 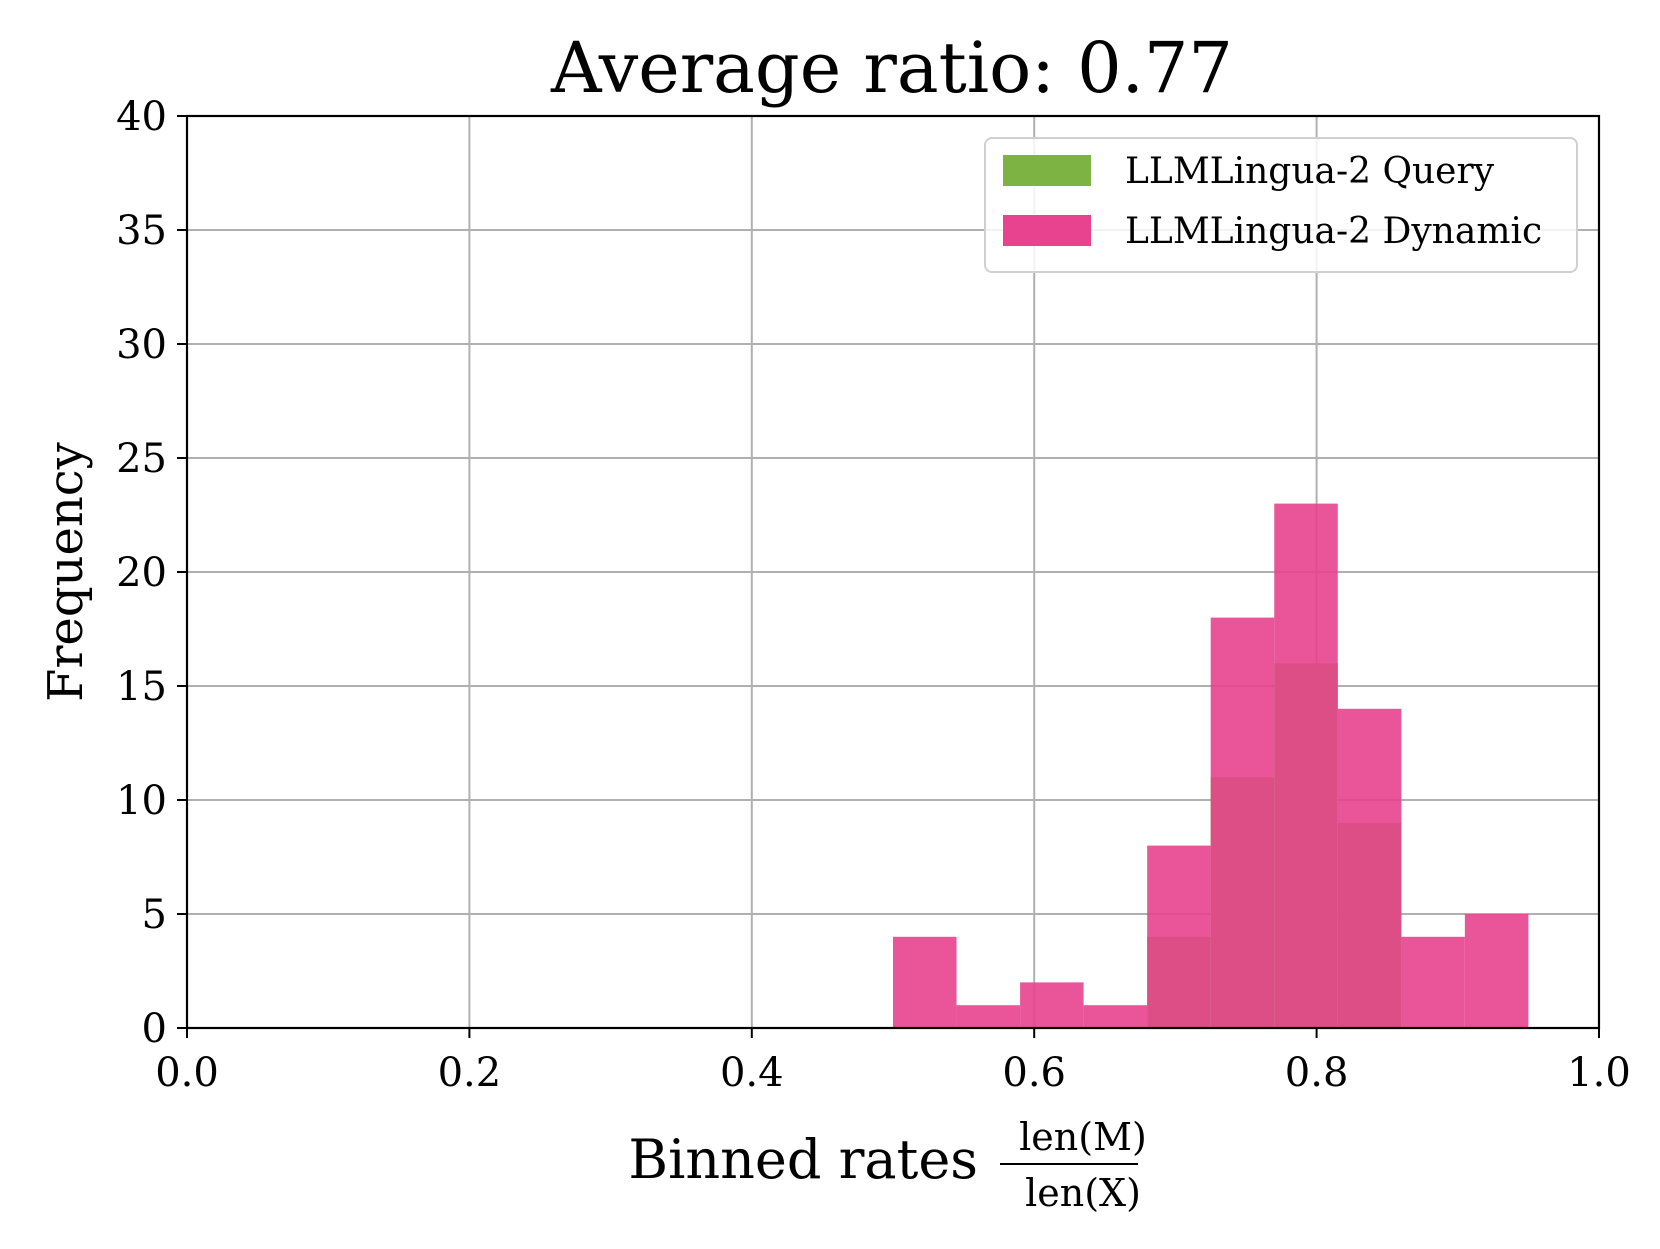 What do you see at coordinates (1083, 1137) in the screenshot?
I see `x-axis-label-numerator: len(M)` at bounding box center [1083, 1137].